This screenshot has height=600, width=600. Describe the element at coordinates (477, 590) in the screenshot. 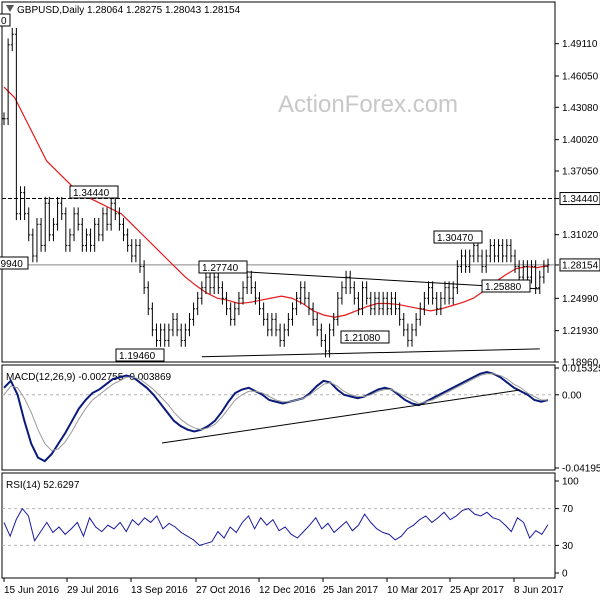

I see `x-tick-label: 25 Apr 2017` at that location.